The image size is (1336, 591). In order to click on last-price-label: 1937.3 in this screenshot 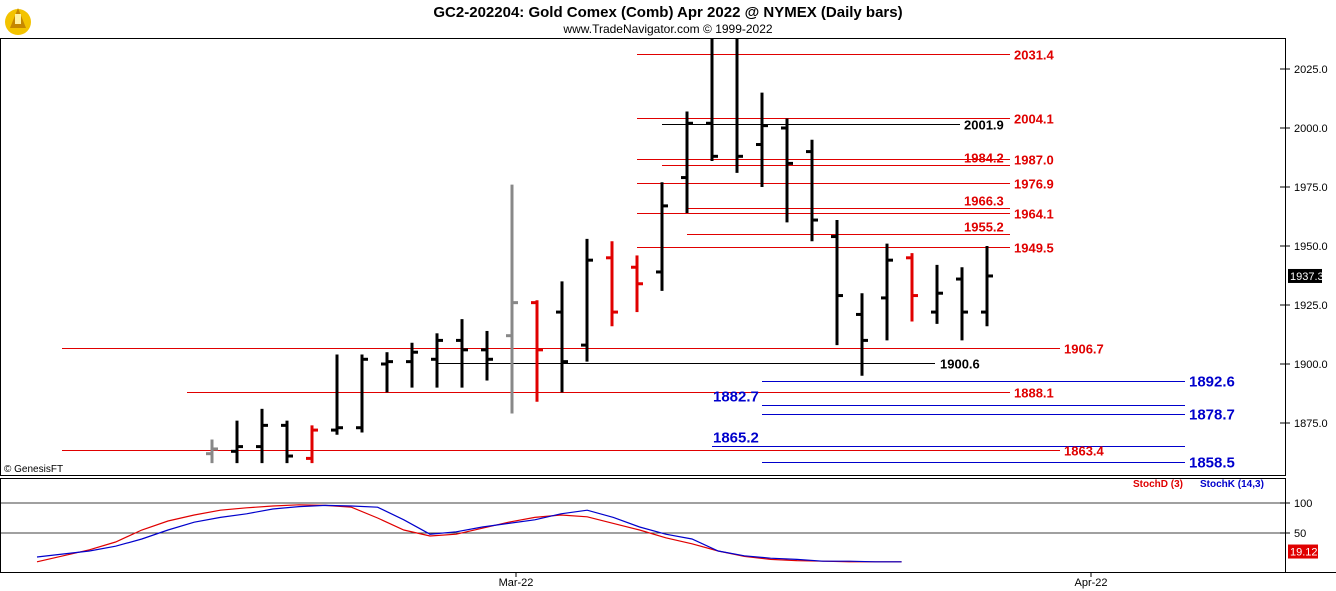, I will do `click(1307, 277)`.